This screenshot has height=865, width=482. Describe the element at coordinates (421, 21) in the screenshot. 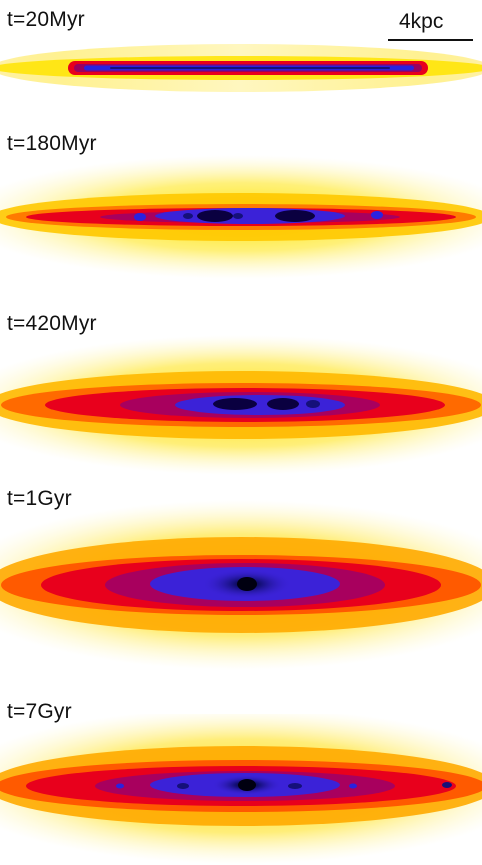

I see `scale-bar-label: 4kpc` at that location.